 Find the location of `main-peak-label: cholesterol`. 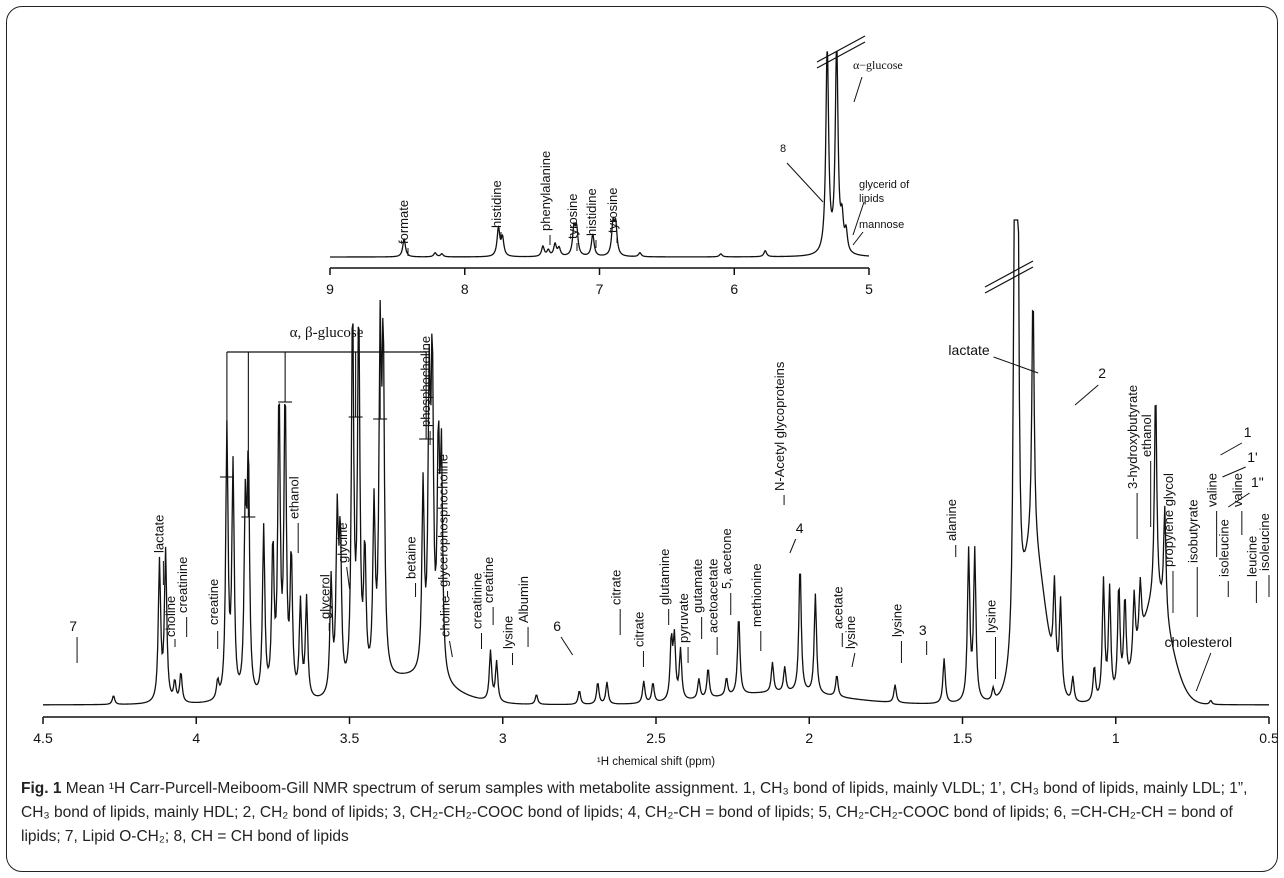

main-peak-label: cholesterol is located at coordinates (1198, 642).